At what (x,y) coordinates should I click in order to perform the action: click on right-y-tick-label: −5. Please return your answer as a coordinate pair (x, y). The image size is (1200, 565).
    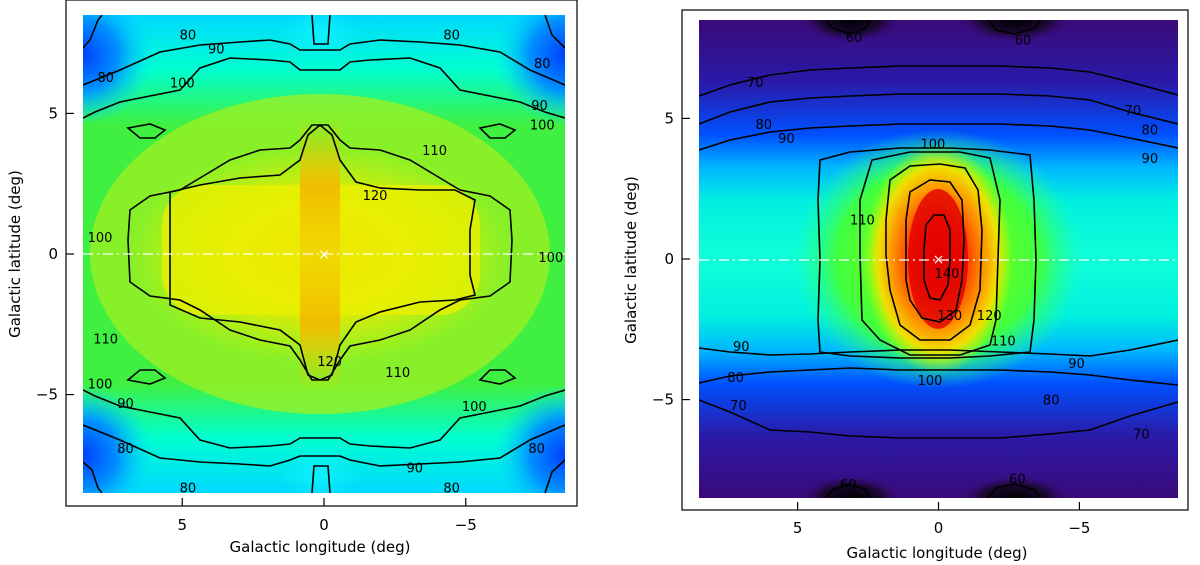
    Looking at the image, I should click on (663, 400).